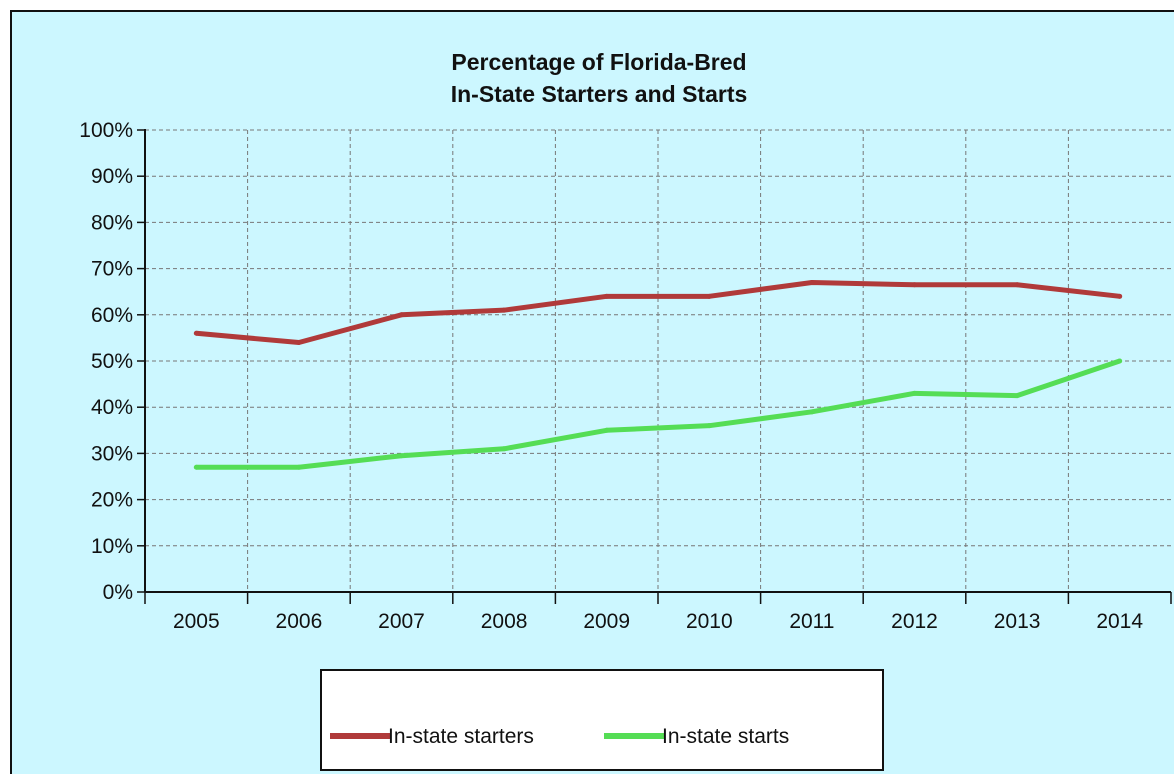  I want to click on legend-box, so click(602, 720).